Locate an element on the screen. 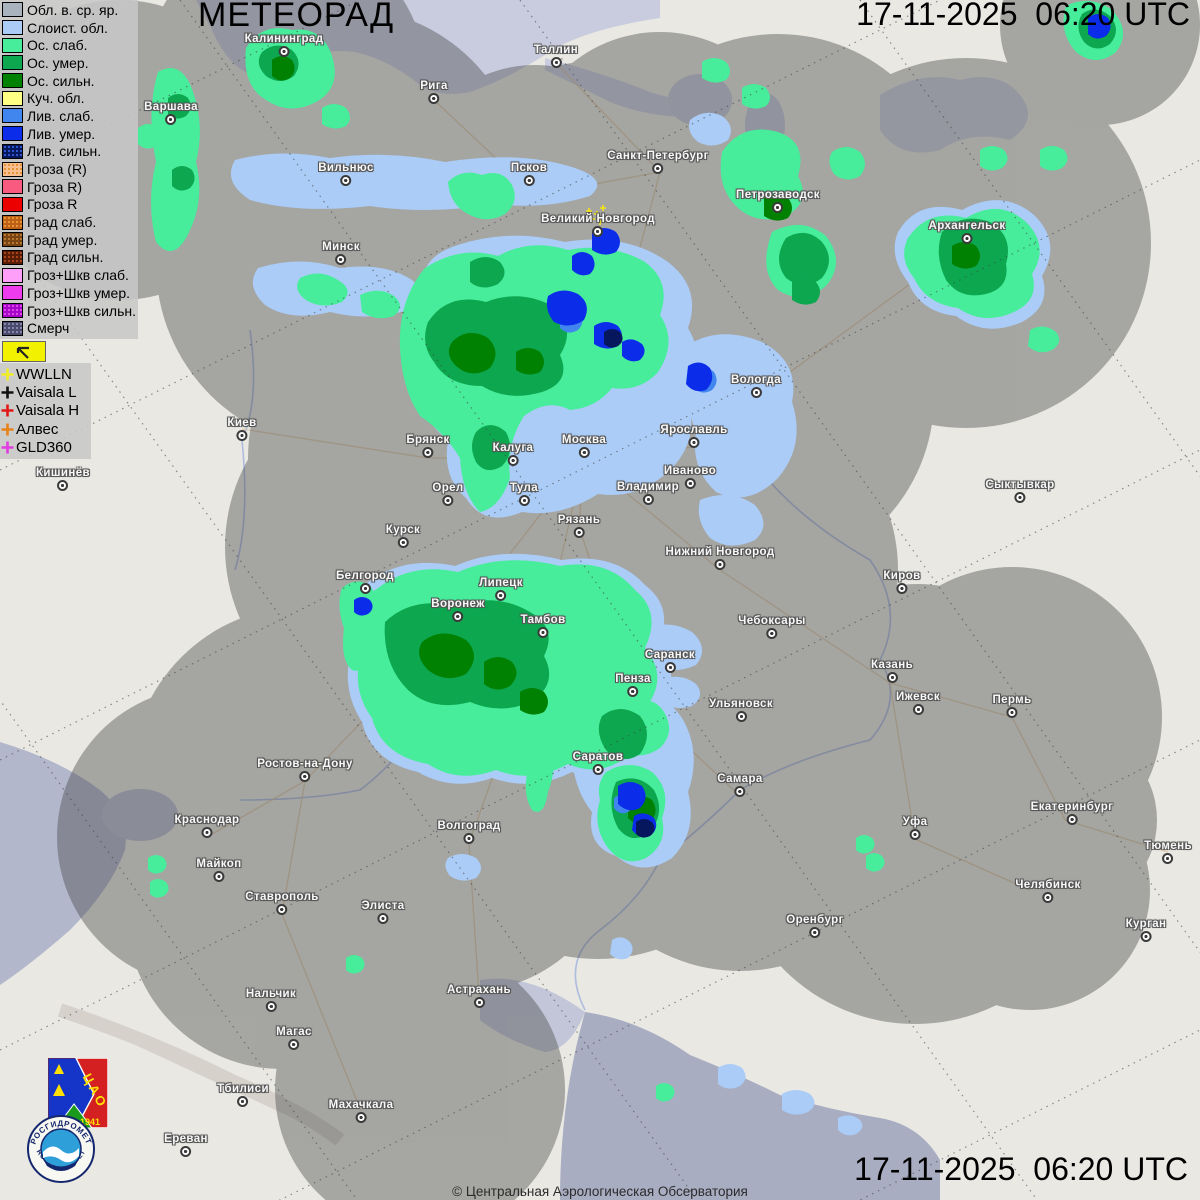 This screenshot has height=1200, width=1200. legend-label: Лив. слаб. is located at coordinates (61, 115).